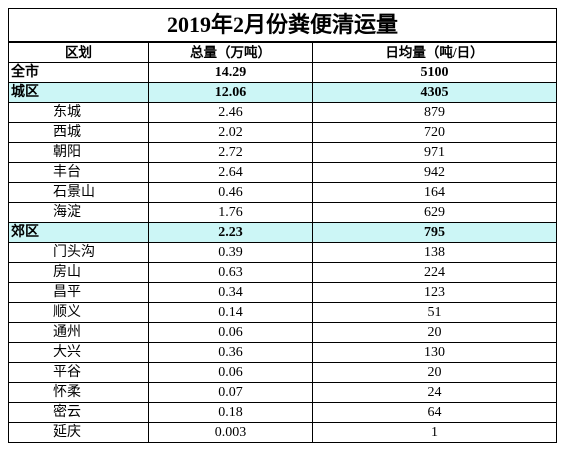  Describe the element at coordinates (78, 52) in the screenshot. I see `header-district: 区划` at that location.